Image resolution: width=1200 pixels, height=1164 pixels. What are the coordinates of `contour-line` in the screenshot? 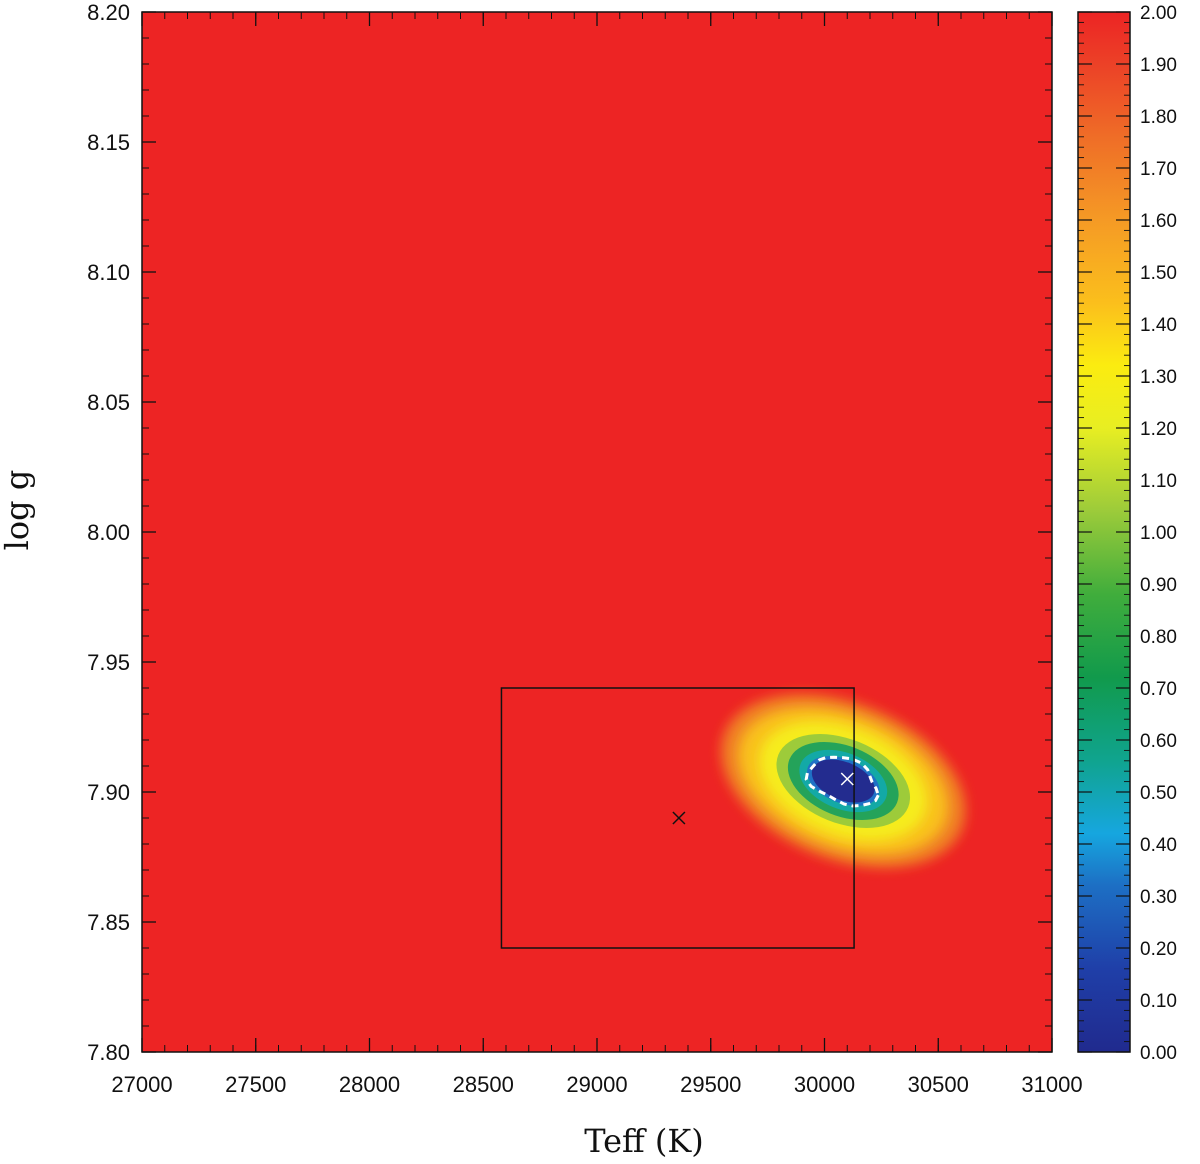 It's located at (842, 781).